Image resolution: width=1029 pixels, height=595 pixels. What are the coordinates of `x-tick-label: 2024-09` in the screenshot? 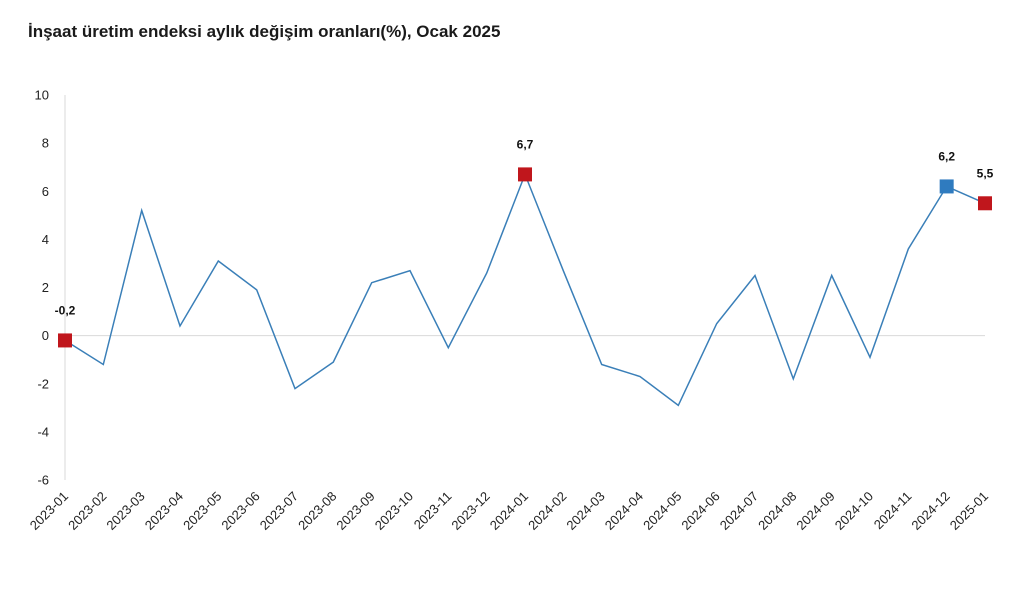 It's located at (815, 511).